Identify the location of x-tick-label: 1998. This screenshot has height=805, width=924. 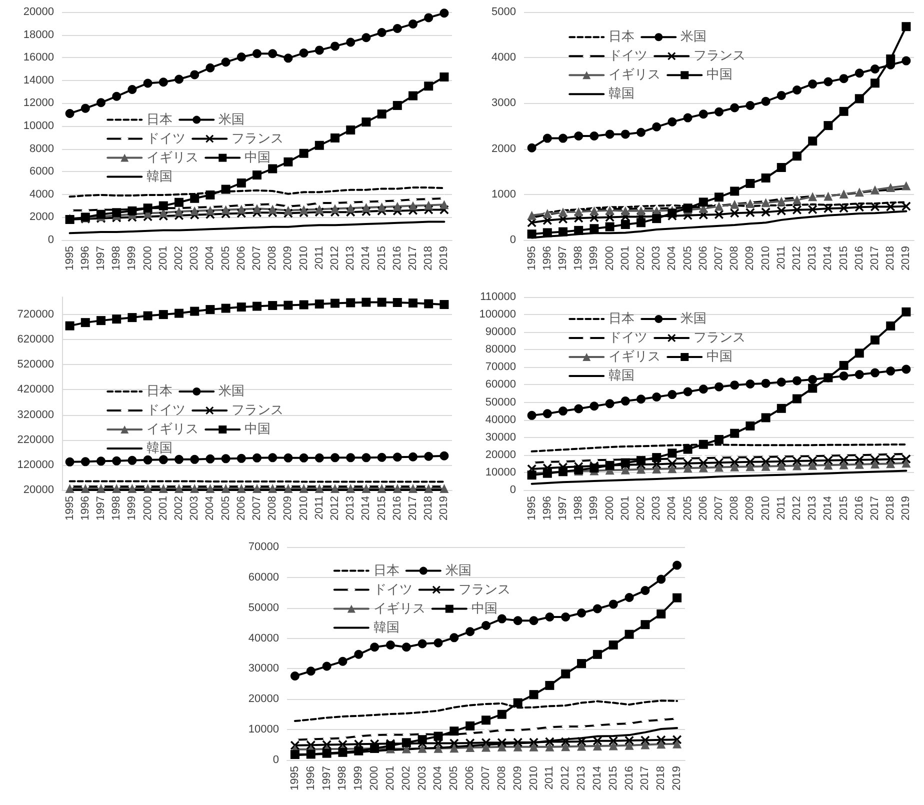
(578, 508).